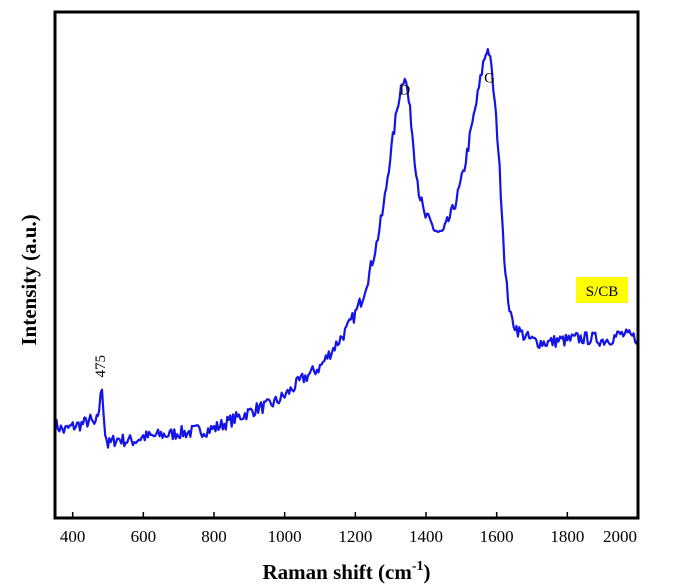 Image resolution: width=676 pixels, height=585 pixels. I want to click on legend-background, so click(602, 290).